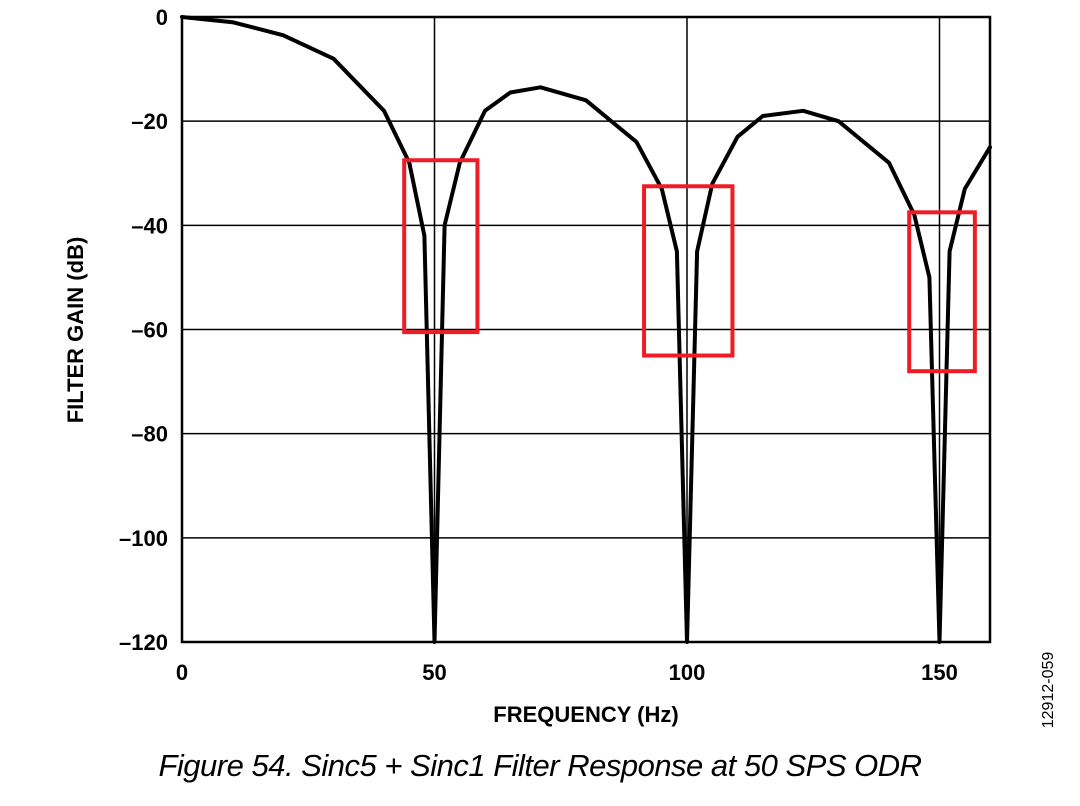  I want to click on x-tick-label: 100, so click(687, 672).